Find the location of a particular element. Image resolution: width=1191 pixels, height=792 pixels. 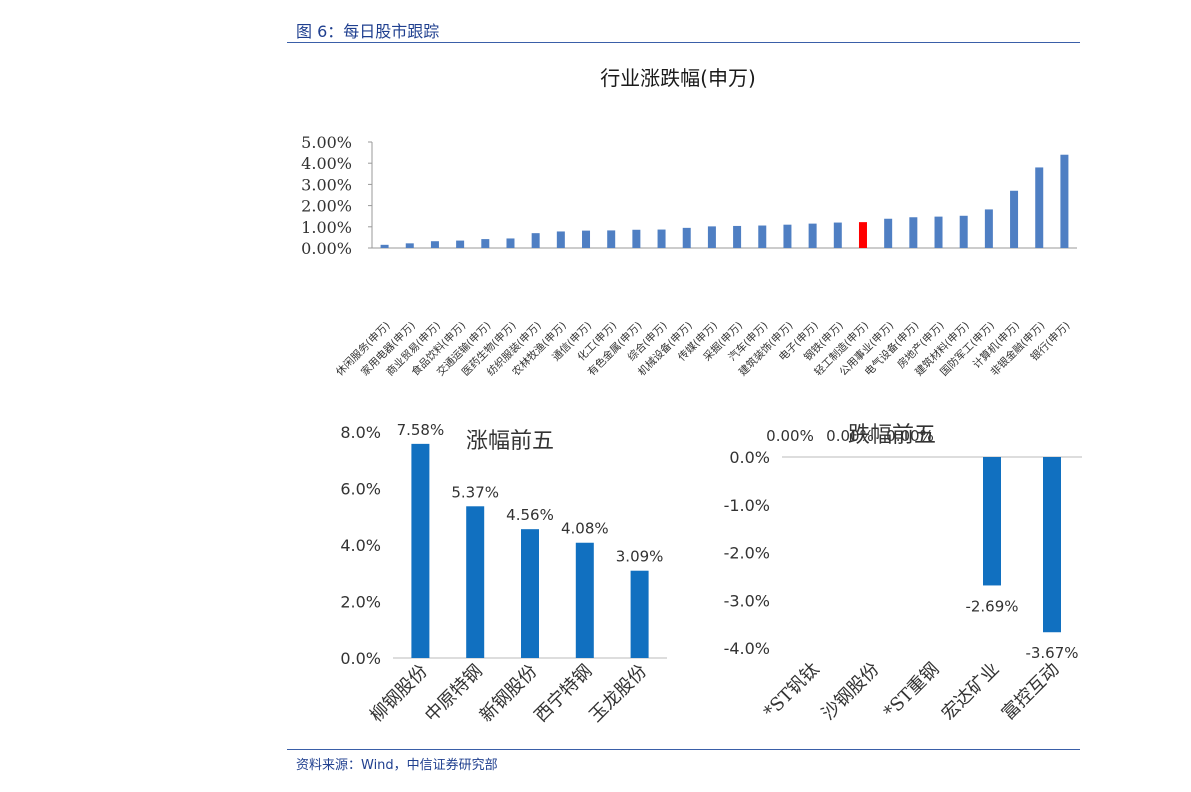

data-label: -2.69% is located at coordinates (991, 606).